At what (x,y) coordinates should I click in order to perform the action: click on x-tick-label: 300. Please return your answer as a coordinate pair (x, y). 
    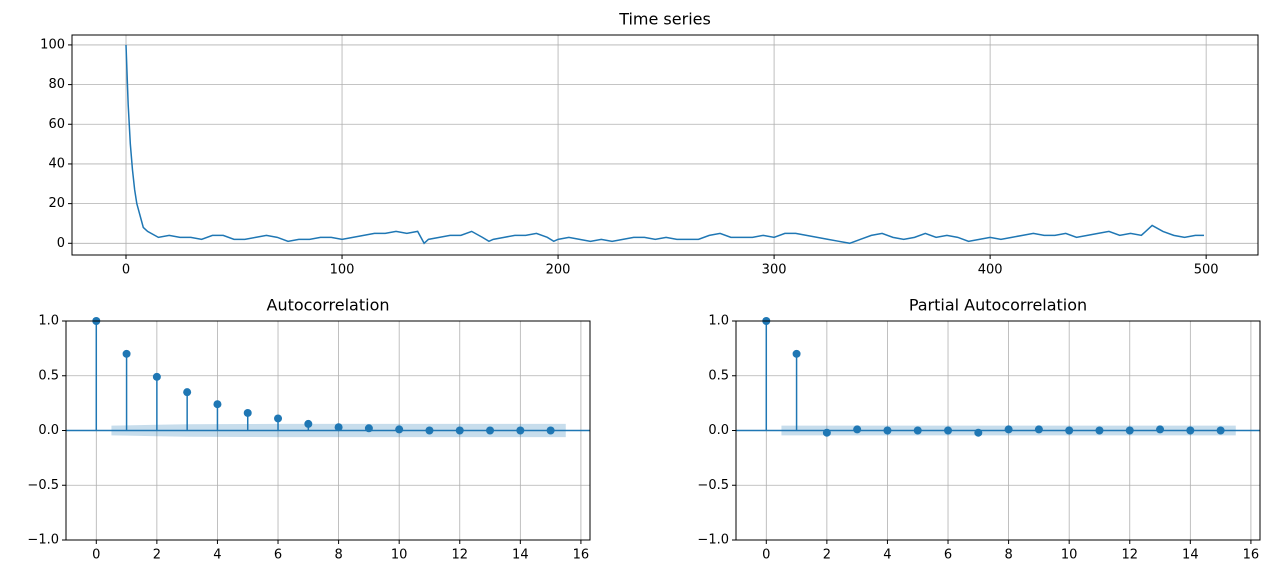
    Looking at the image, I should click on (774, 270).